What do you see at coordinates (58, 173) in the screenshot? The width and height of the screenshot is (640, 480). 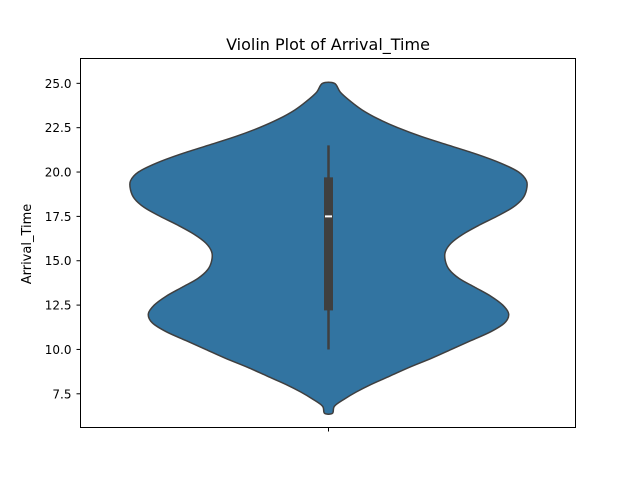 I see `y-tick-label: 20.0` at bounding box center [58, 173].